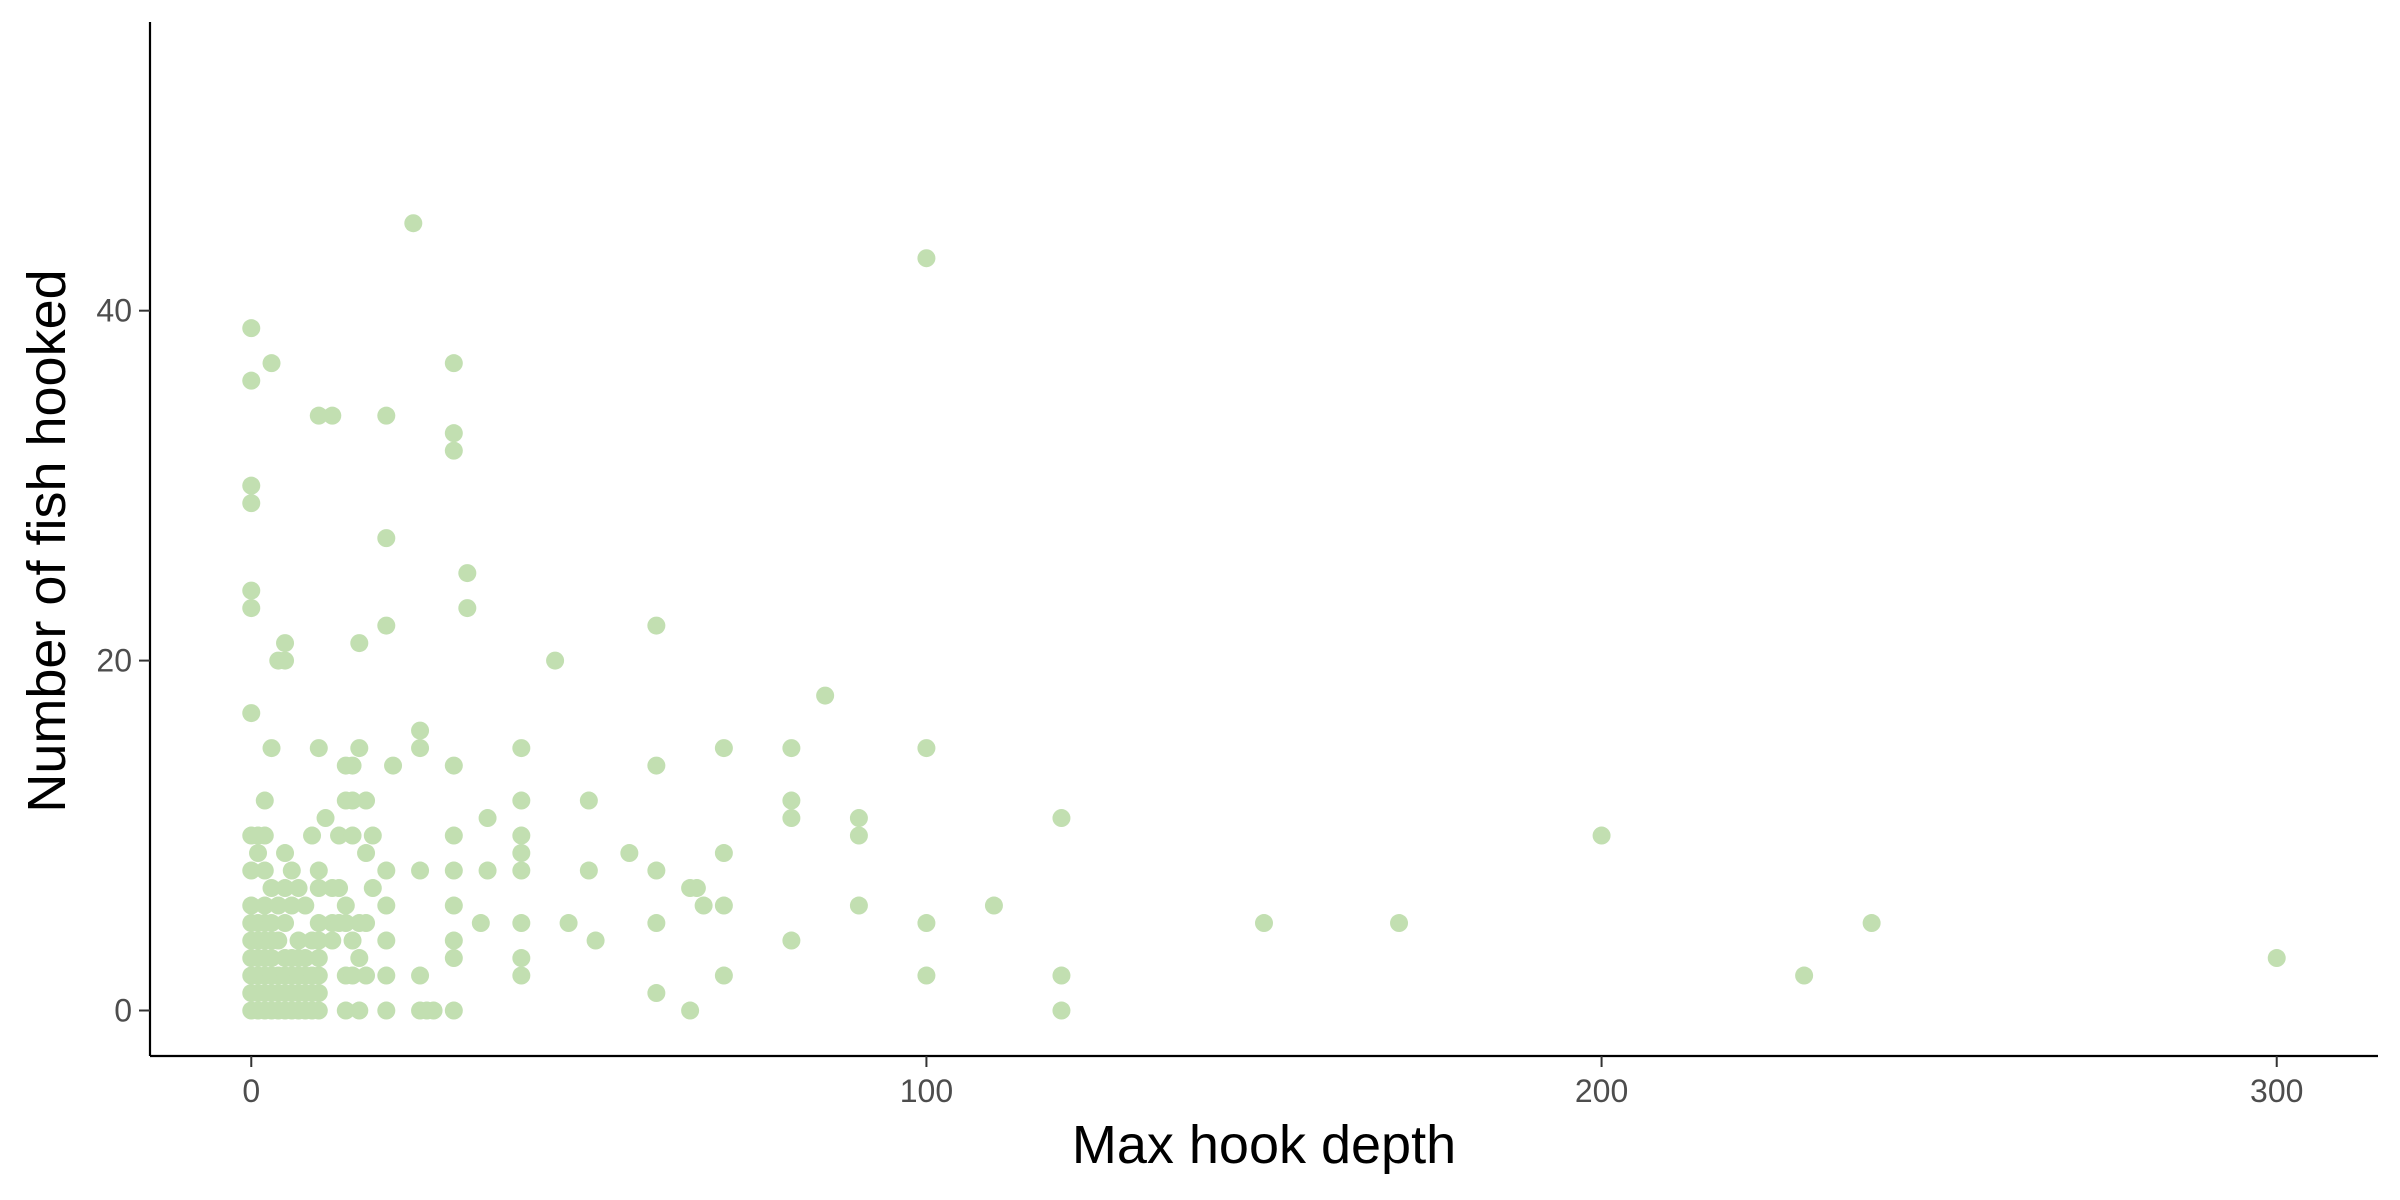 The width and height of the screenshot is (2400, 1200). Describe the element at coordinates (114, 311) in the screenshot. I see `y-tick-label: 40` at that location.